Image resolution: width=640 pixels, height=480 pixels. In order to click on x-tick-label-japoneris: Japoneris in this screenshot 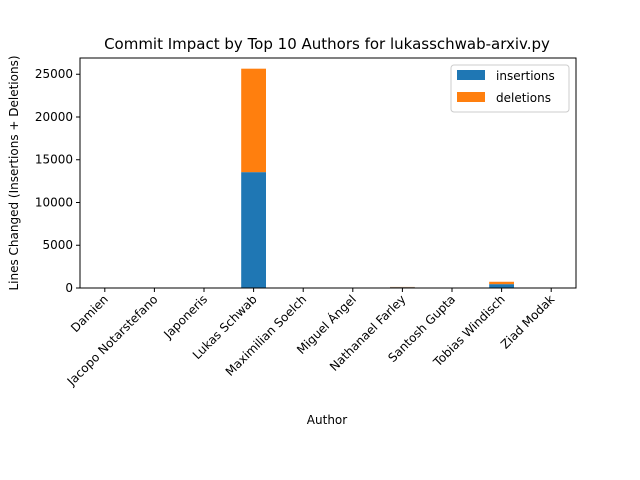, I will do `click(185, 317)`.